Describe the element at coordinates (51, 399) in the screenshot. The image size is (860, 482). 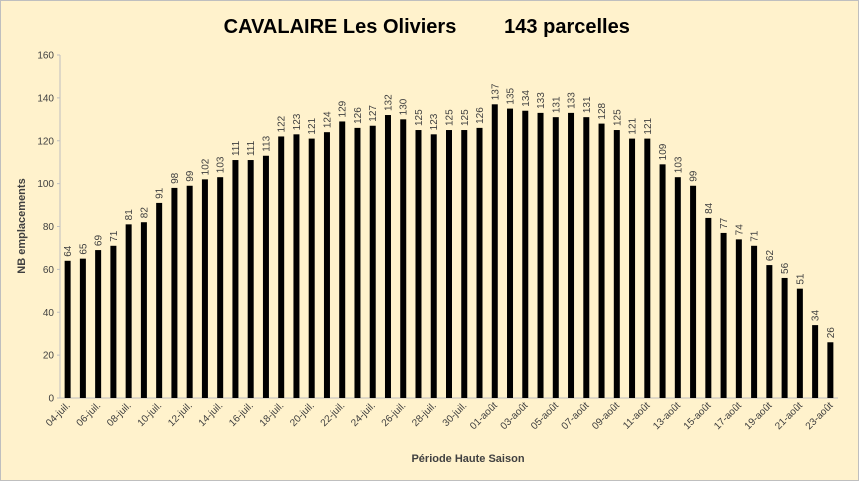
I see `y-tick-label: 0` at that location.